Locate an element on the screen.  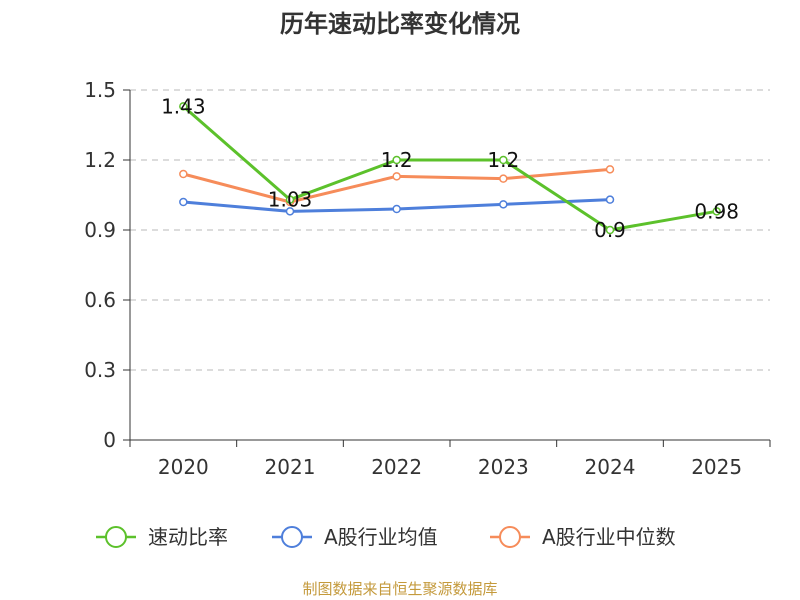
y-tick-label: 0.3 is located at coordinates (100, 370).